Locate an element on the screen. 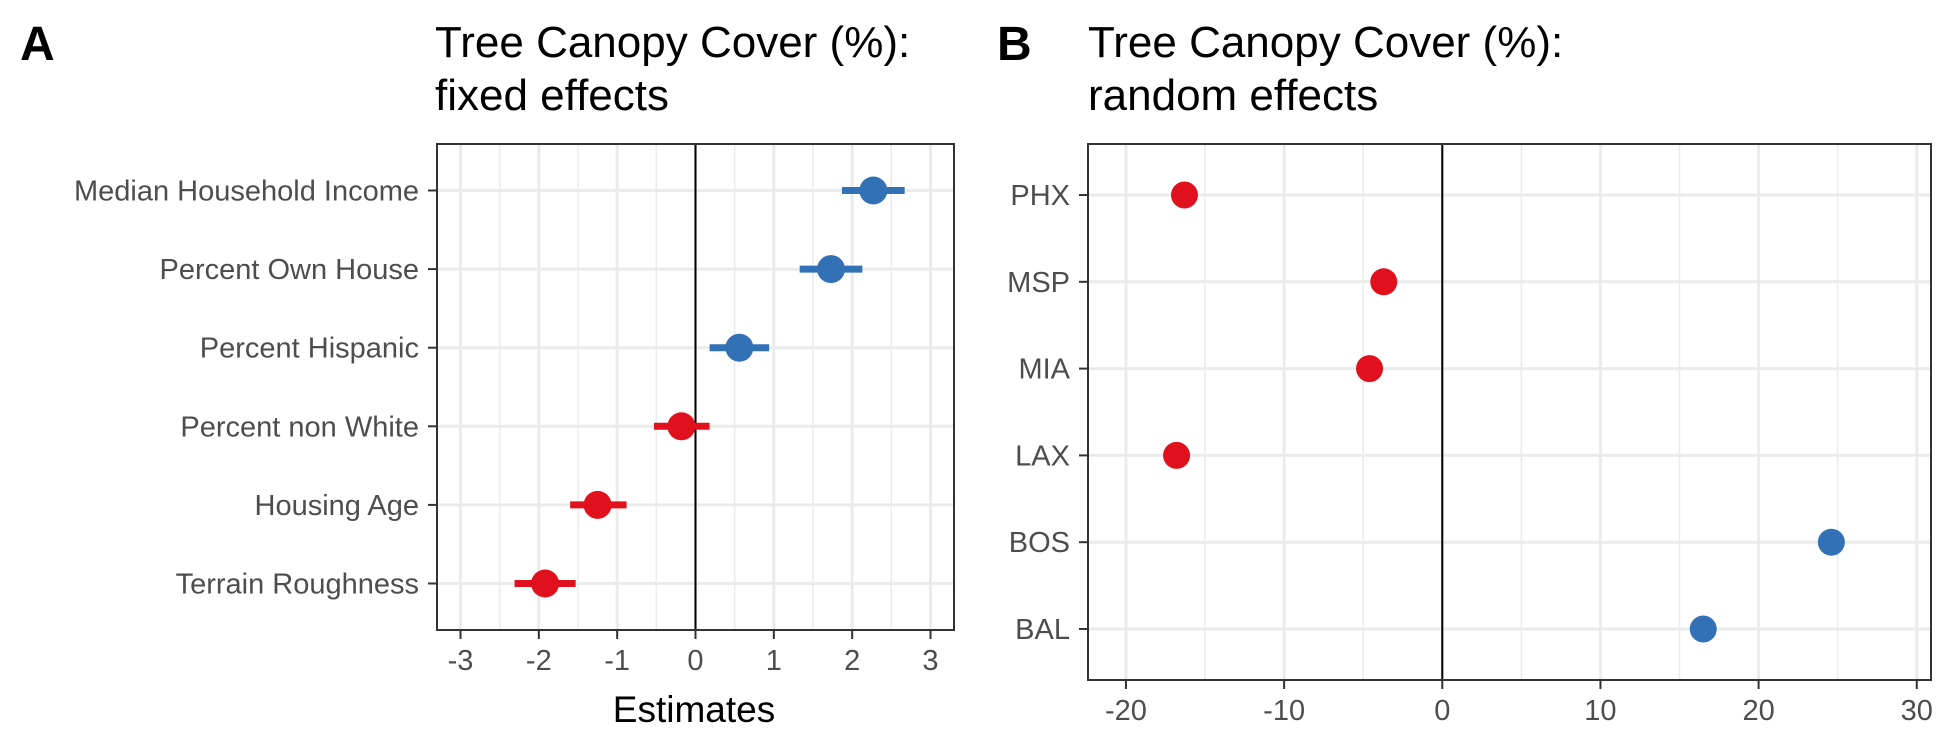 This screenshot has height=750, width=1950. panel-b-label: B is located at coordinates (1014, 44).